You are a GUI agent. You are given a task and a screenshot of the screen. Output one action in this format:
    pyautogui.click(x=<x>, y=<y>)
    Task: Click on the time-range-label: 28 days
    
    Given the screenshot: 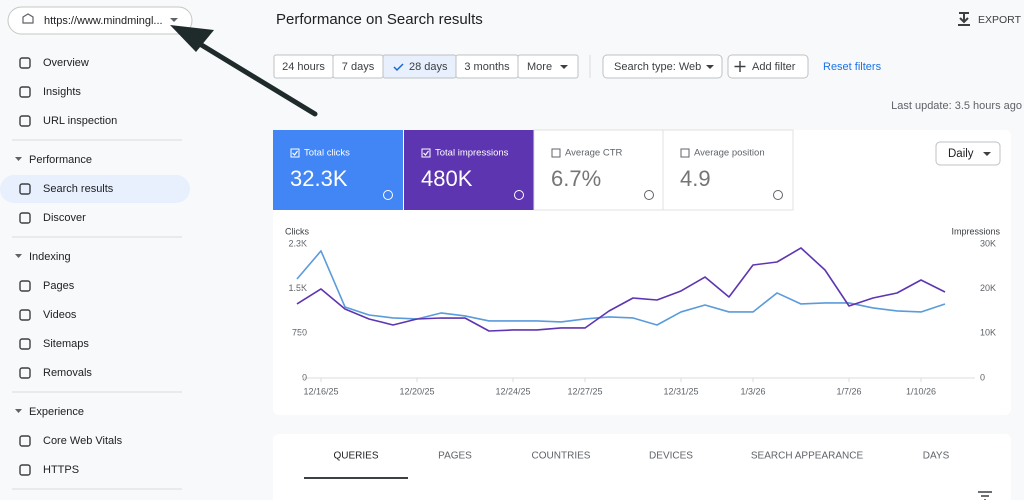 What is the action you would take?
    pyautogui.click(x=428, y=67)
    